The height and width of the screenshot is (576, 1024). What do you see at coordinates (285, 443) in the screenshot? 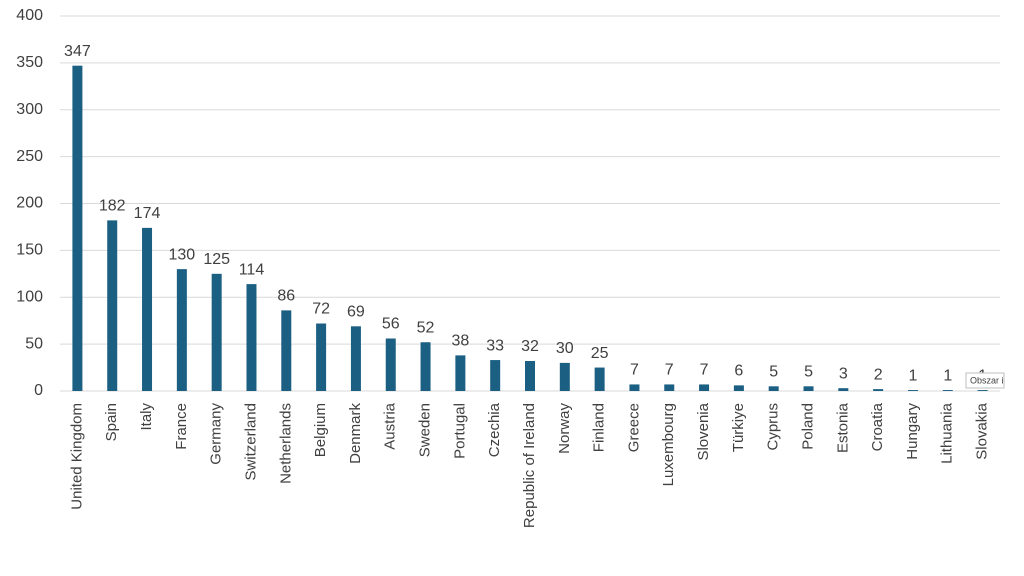
I see `x-tick-label: Netherlands` at bounding box center [285, 443].